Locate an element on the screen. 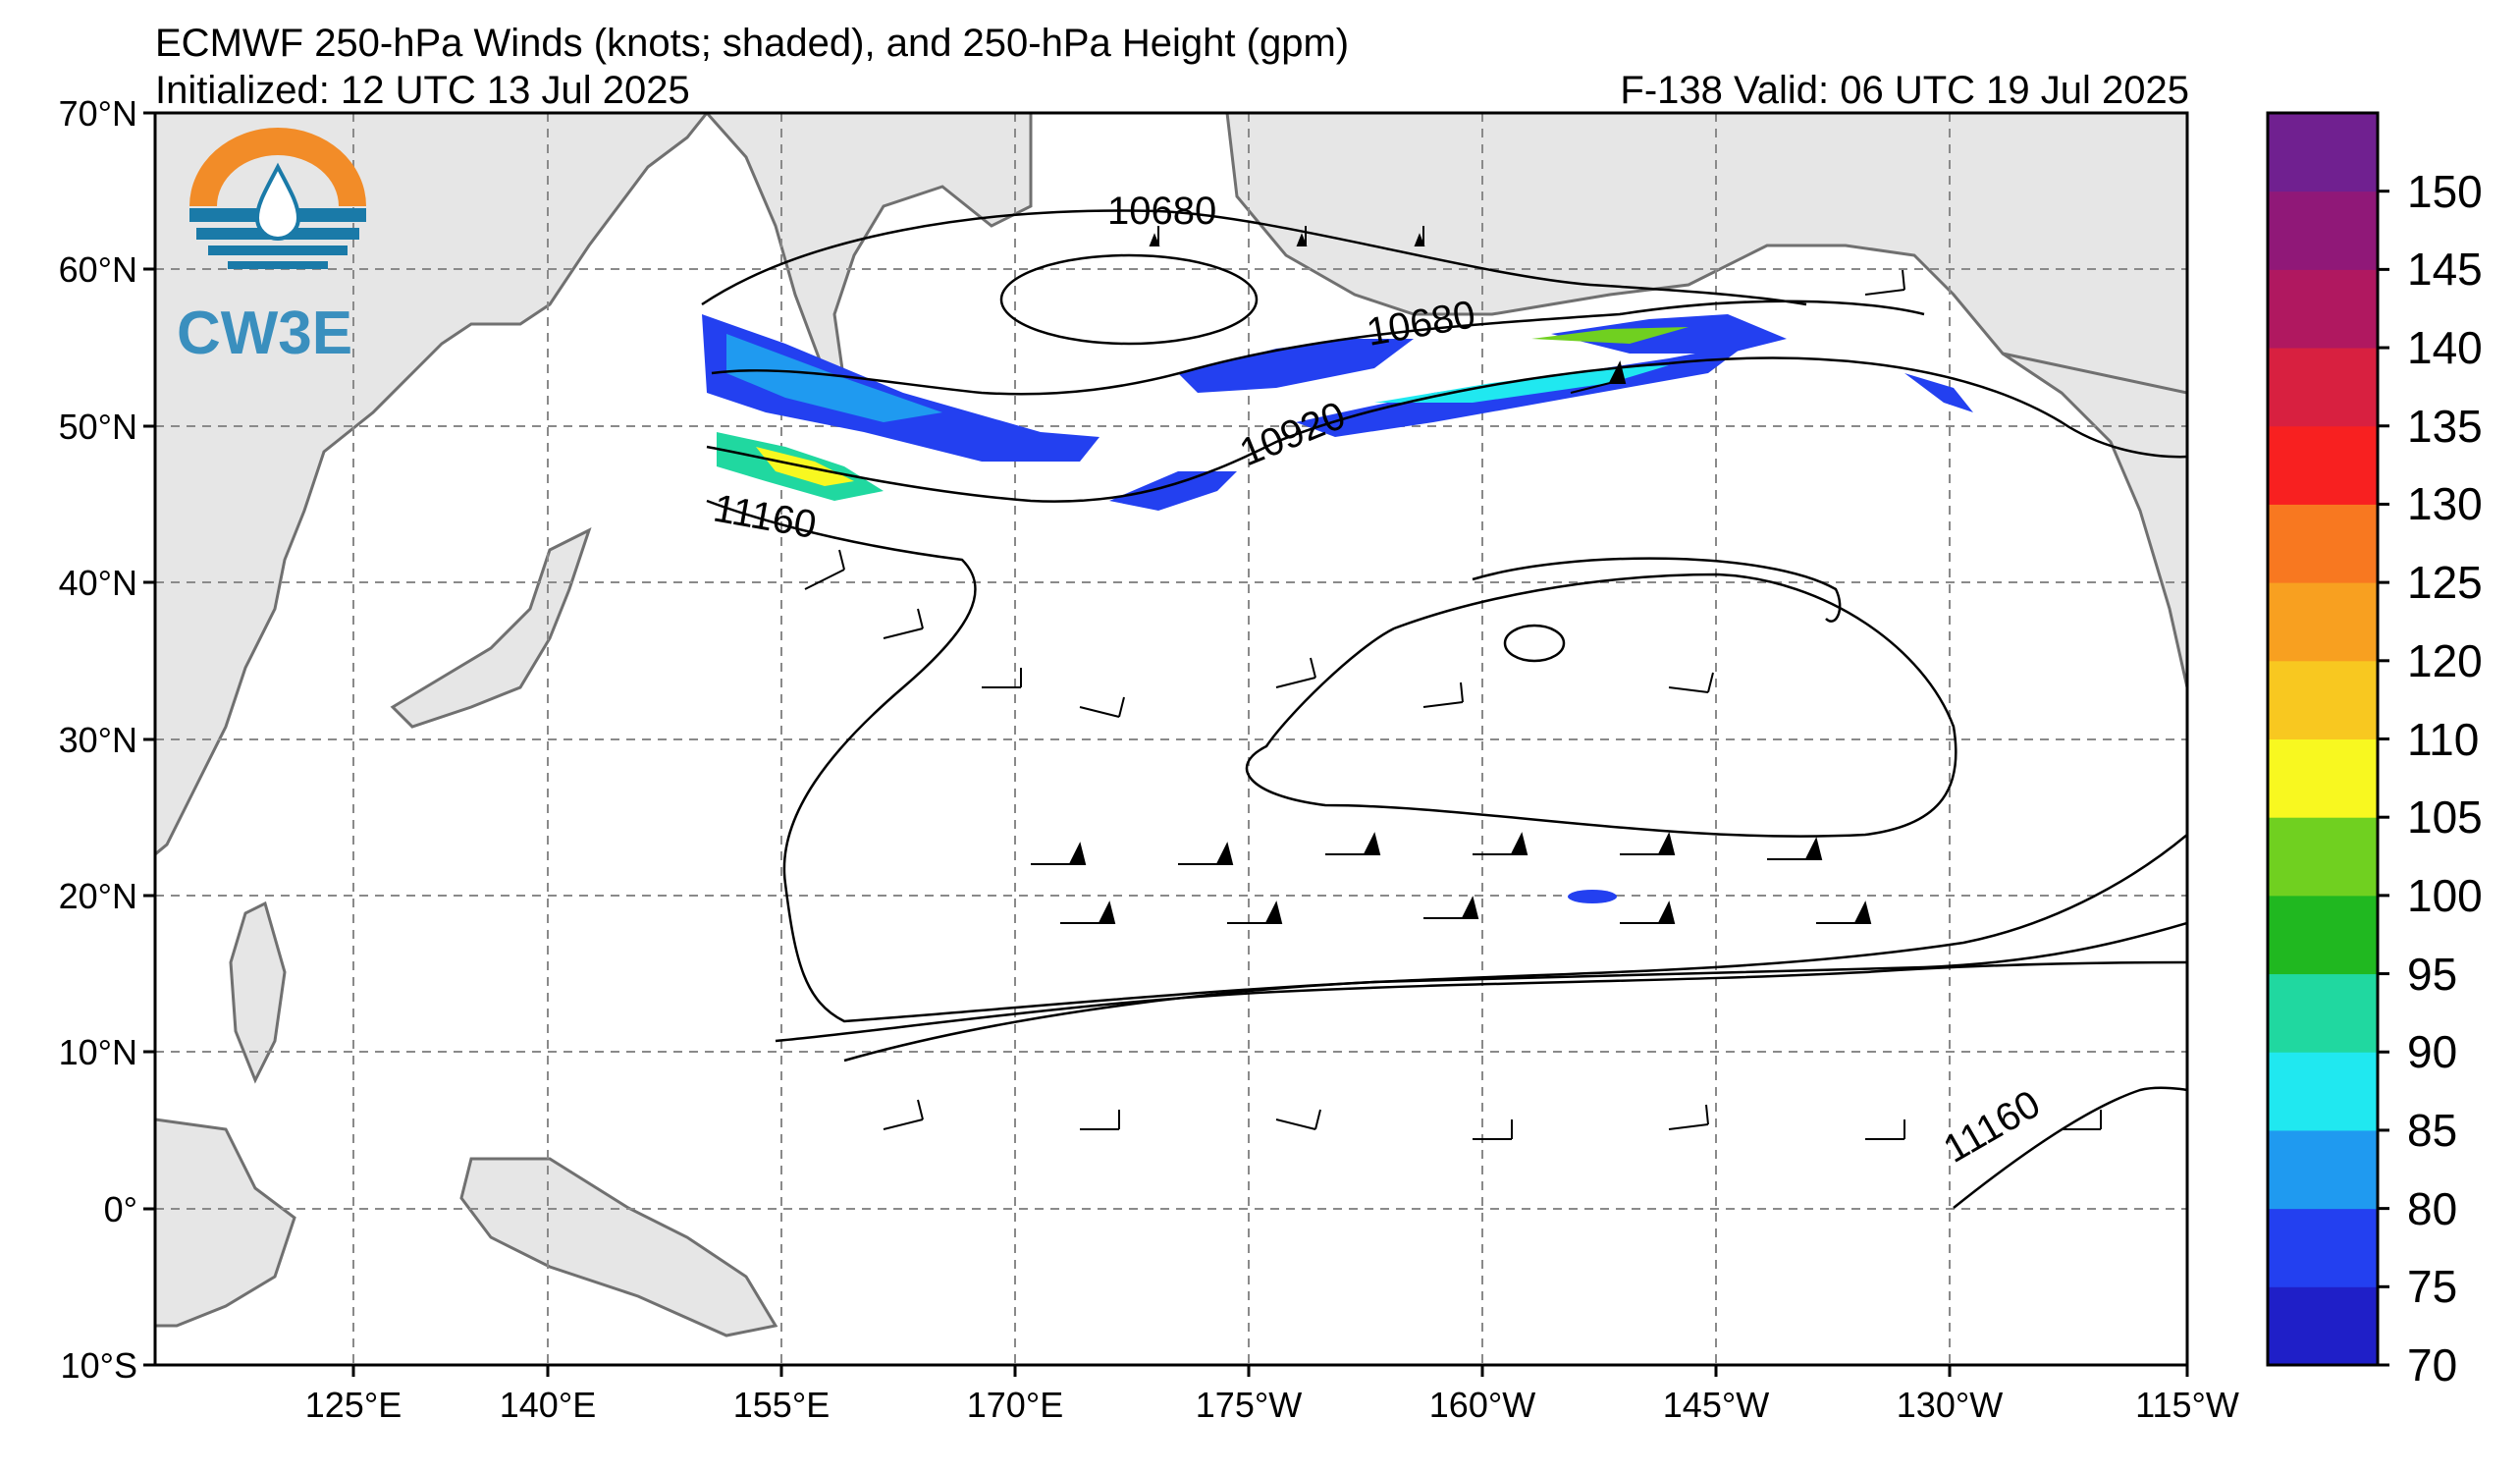  logo-text: CW3E is located at coordinates (264, 333).